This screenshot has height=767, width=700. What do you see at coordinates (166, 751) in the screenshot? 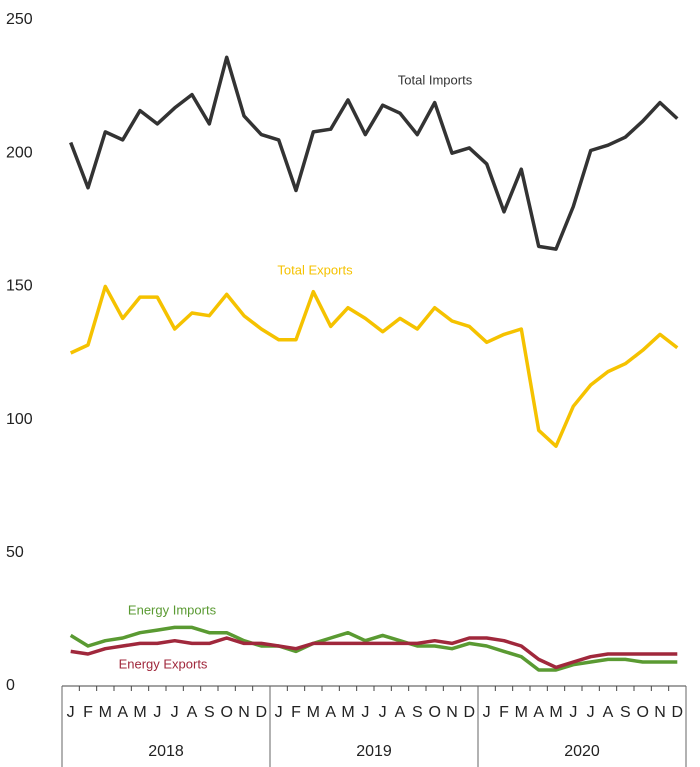
I see `year-label: 2018` at bounding box center [166, 751].